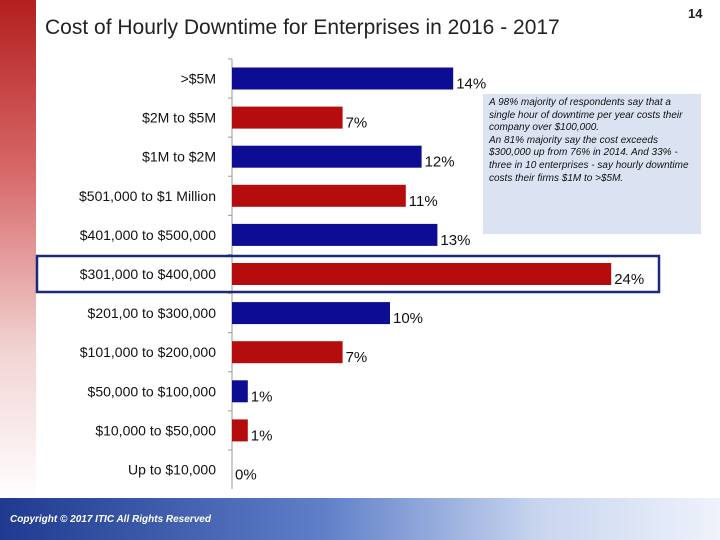  What do you see at coordinates (148, 352) in the screenshot?
I see `category-label-7: $101,000 to $200,000` at bounding box center [148, 352].